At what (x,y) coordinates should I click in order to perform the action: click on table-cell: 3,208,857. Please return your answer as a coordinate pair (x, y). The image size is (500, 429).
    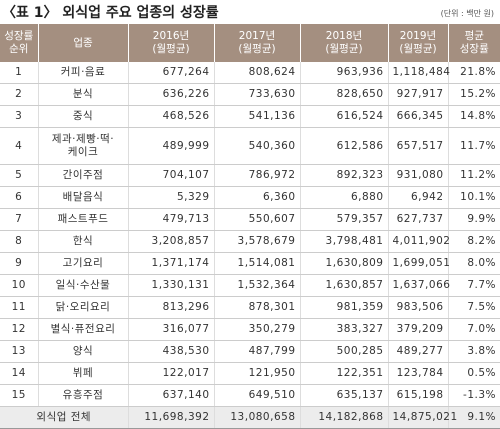
    Looking at the image, I should click on (170, 241).